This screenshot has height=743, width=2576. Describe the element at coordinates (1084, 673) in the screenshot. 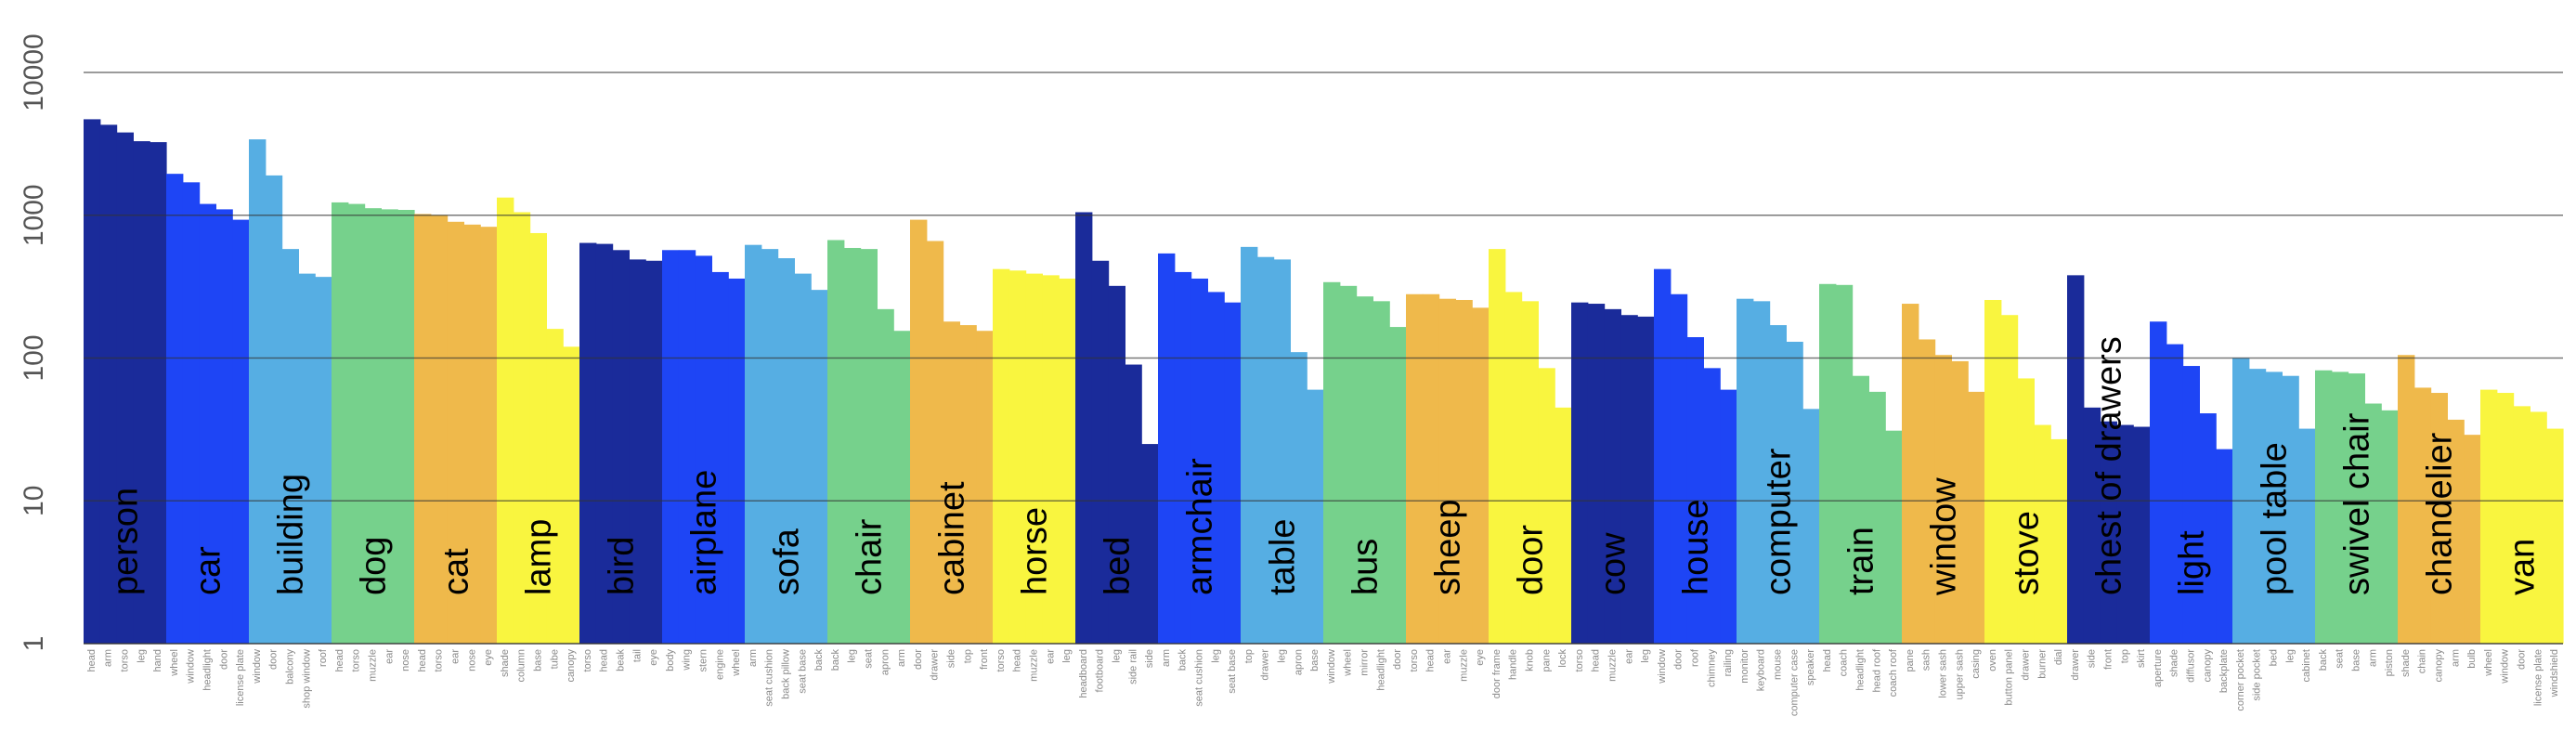

I see `part-label: headboard` at that location.